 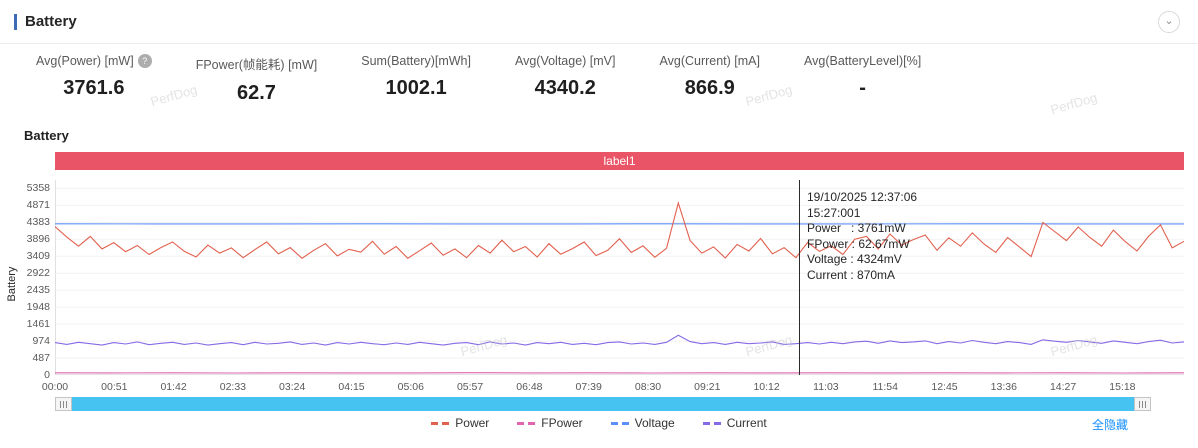 What do you see at coordinates (648, 387) in the screenshot?
I see `x-tick-label: 08:30` at bounding box center [648, 387].